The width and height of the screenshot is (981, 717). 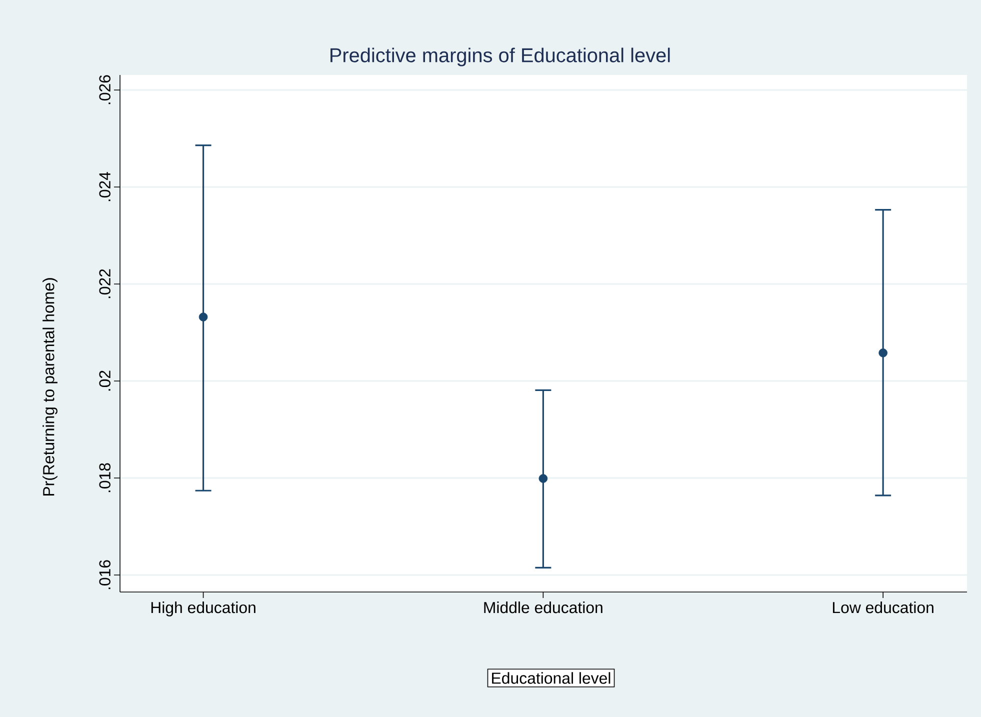 What do you see at coordinates (50, 387) in the screenshot?
I see `y-axis-title: Pr(Returning to parental home)` at bounding box center [50, 387].